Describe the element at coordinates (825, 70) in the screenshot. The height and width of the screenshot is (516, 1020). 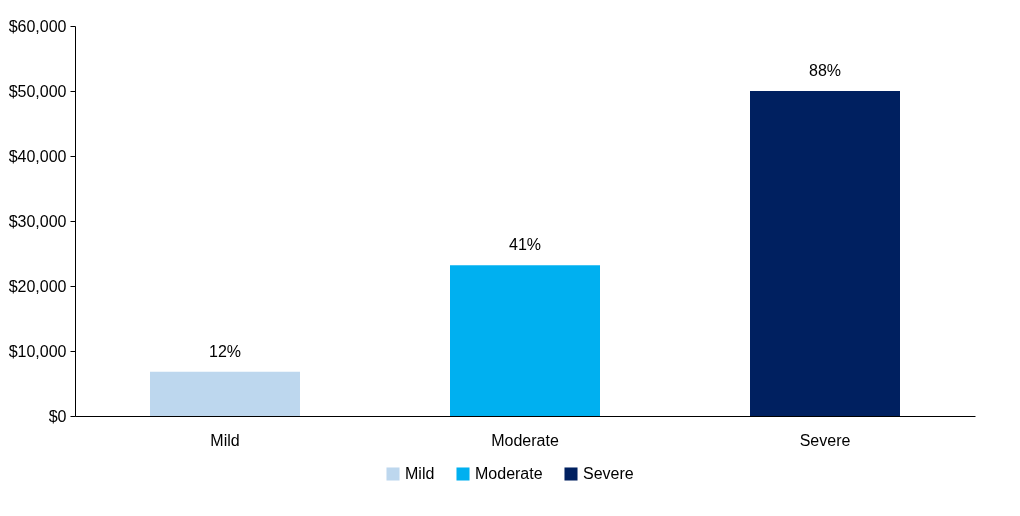
I see `annotation: 88%` at that location.